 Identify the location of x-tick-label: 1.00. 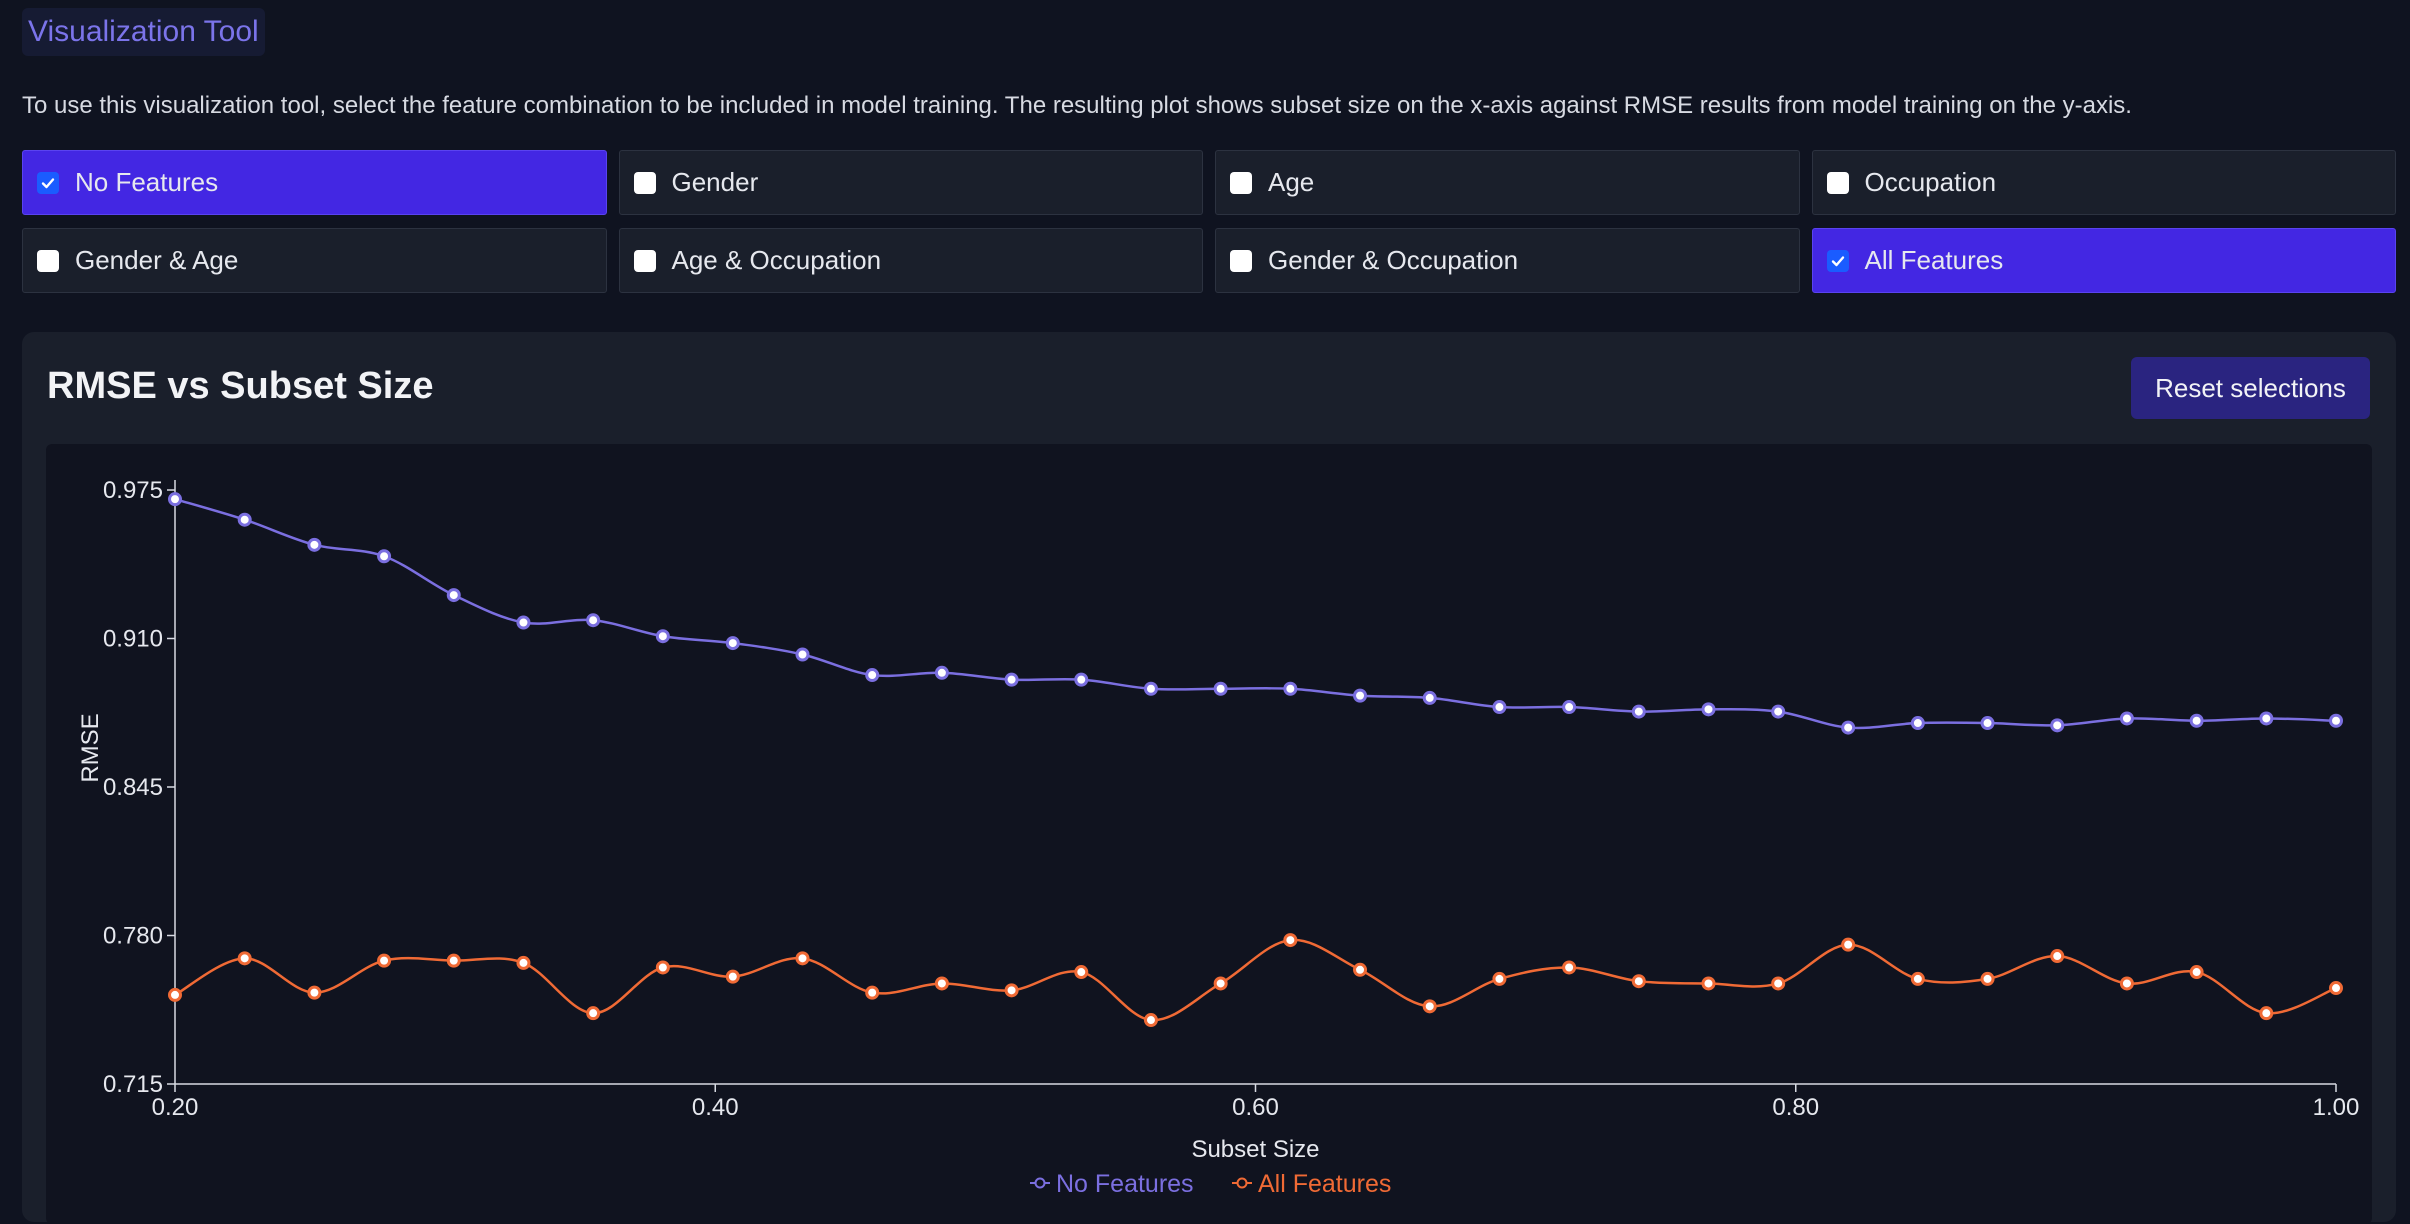
(2336, 1107).